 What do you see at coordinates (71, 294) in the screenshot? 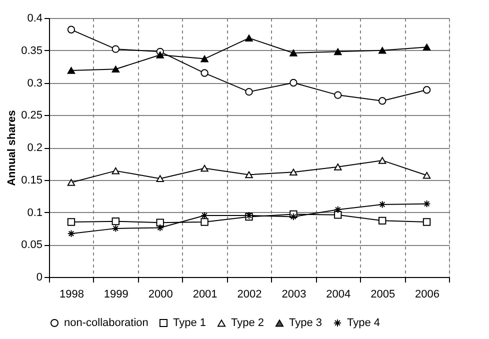
I see `x-tick-label: 1998` at bounding box center [71, 294].